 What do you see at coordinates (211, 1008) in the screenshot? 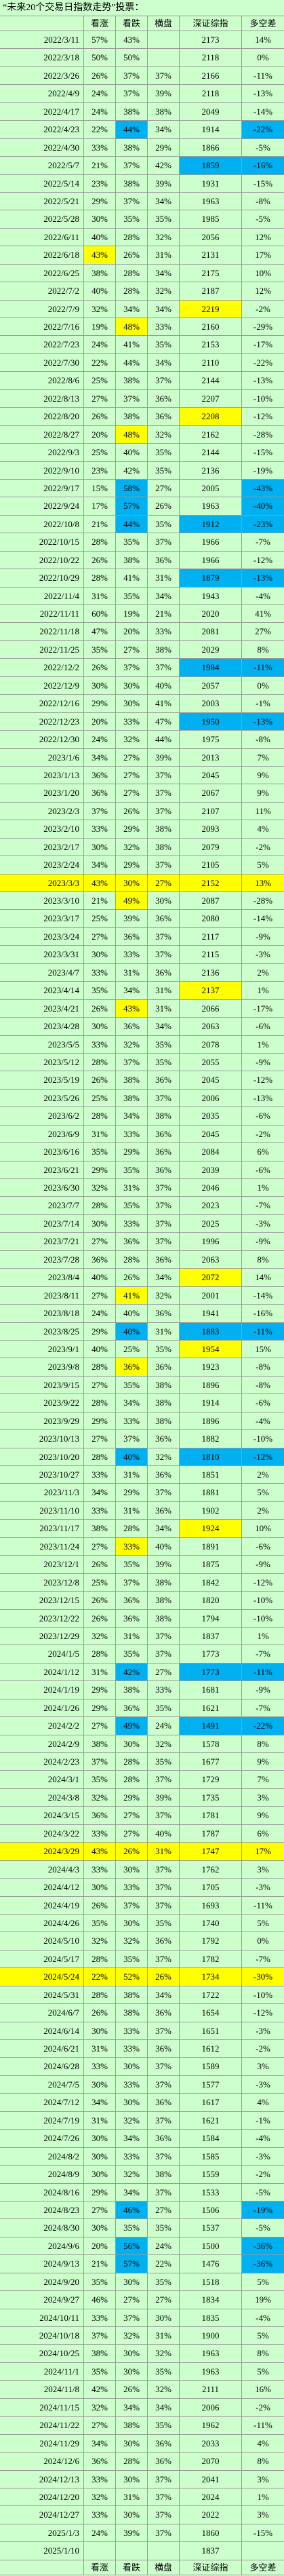
I see `table-cell: 2066` at bounding box center [211, 1008].